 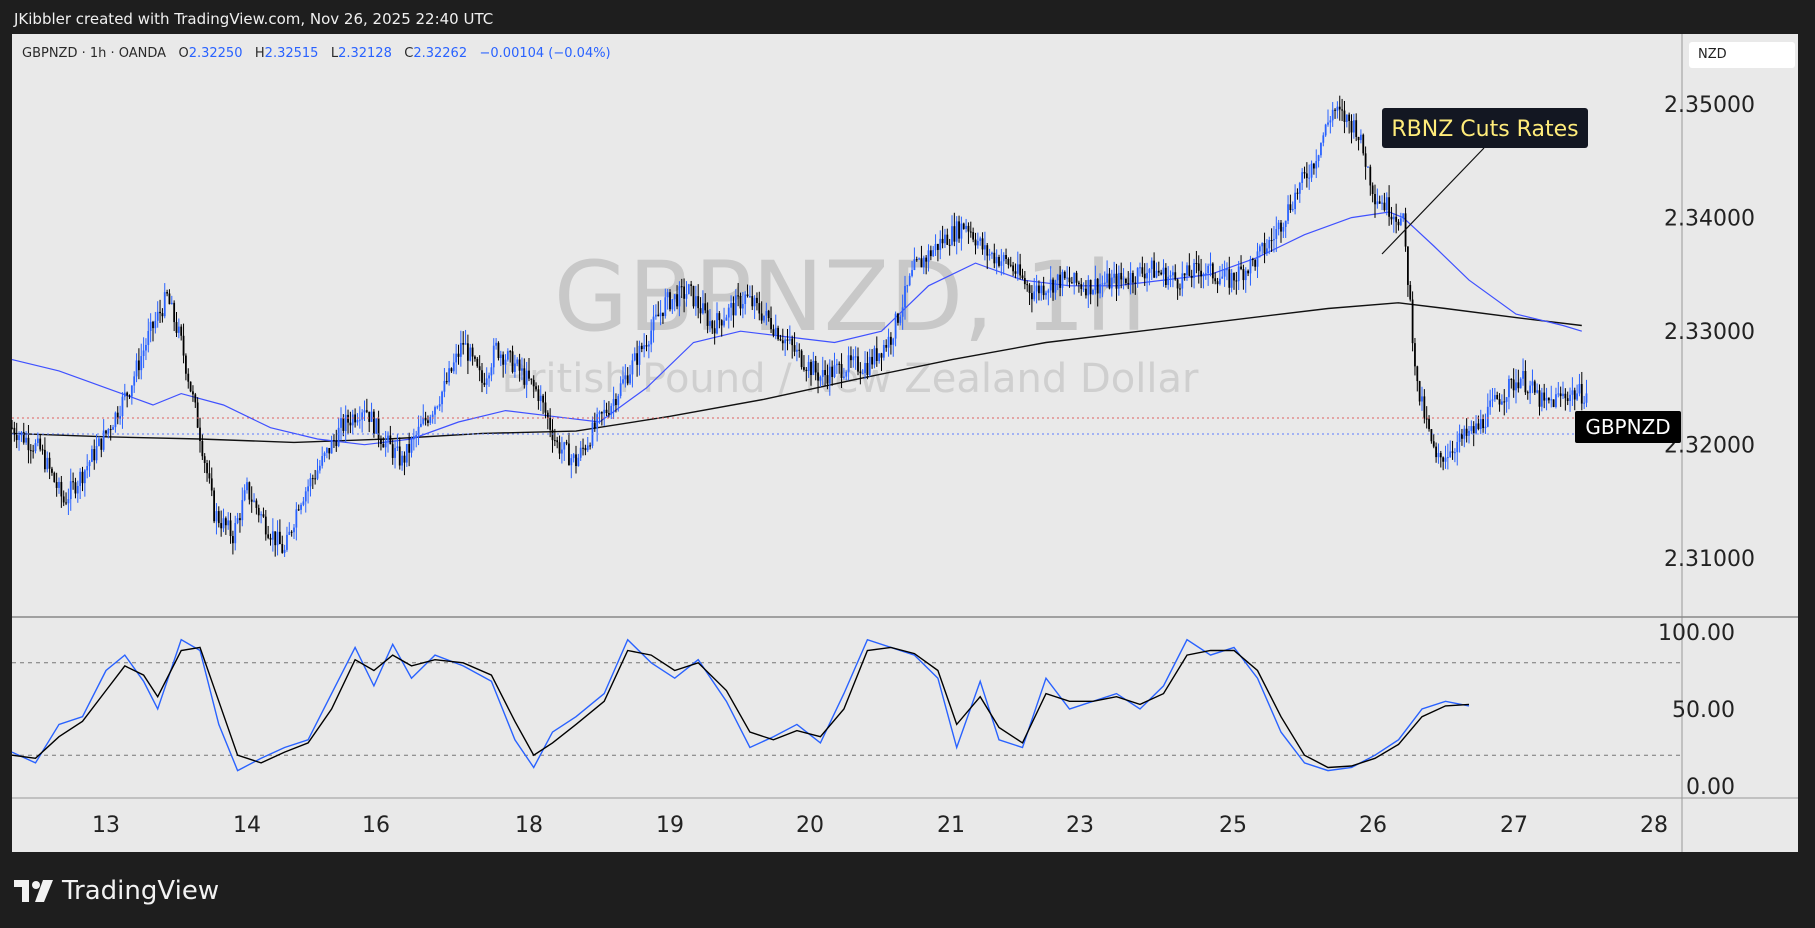 I want to click on stoch-tick-2: 0.00, so click(x=1710, y=787).